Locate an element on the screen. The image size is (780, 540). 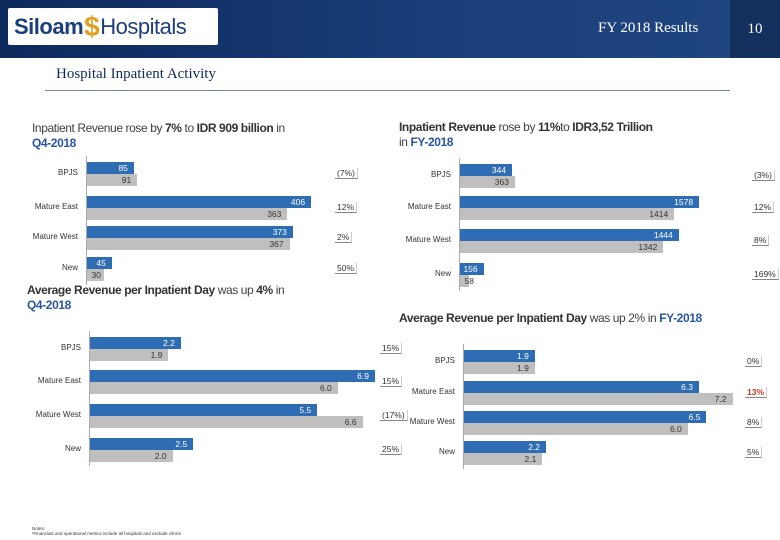
page-number: 10 is located at coordinates (755, 29).